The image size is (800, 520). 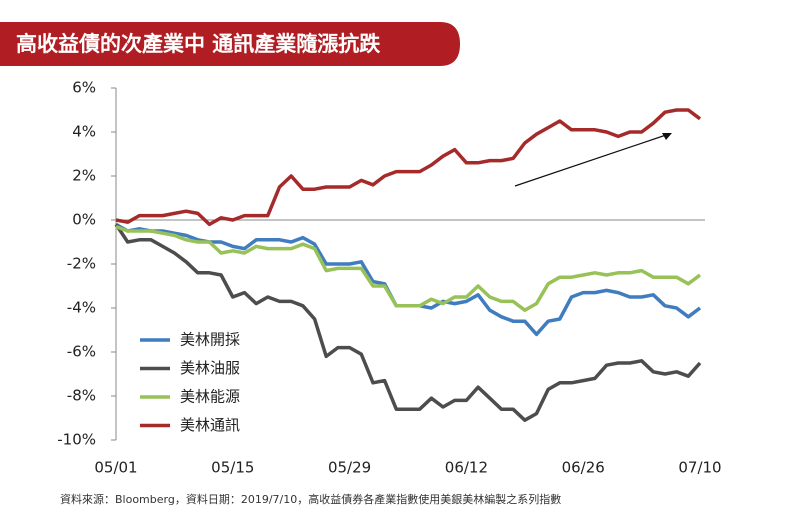 I want to click on x-tick-label: 05/29, so click(x=349, y=468).